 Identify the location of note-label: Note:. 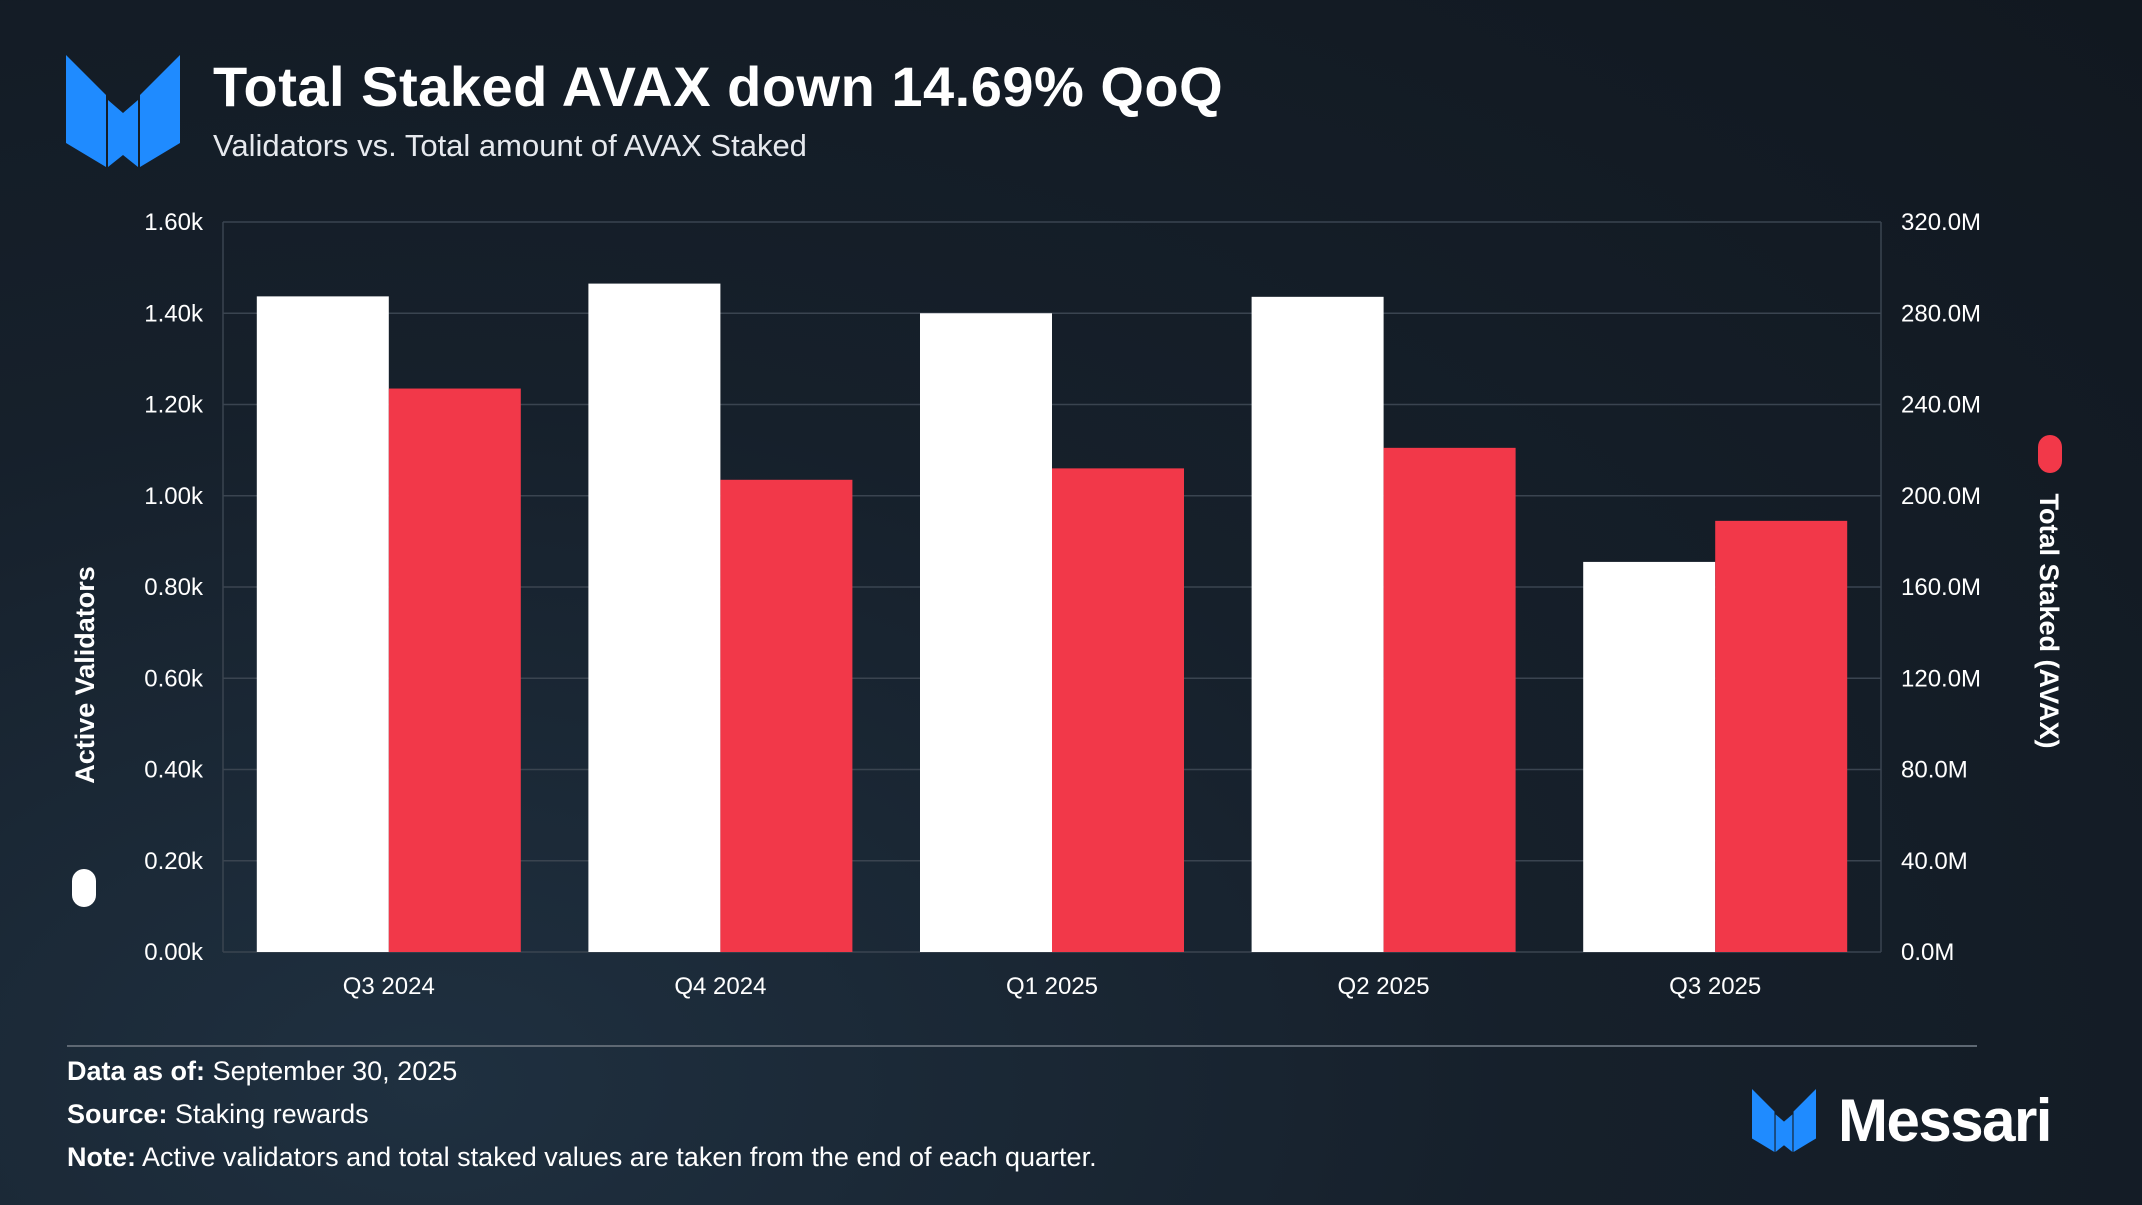
(101, 1157).